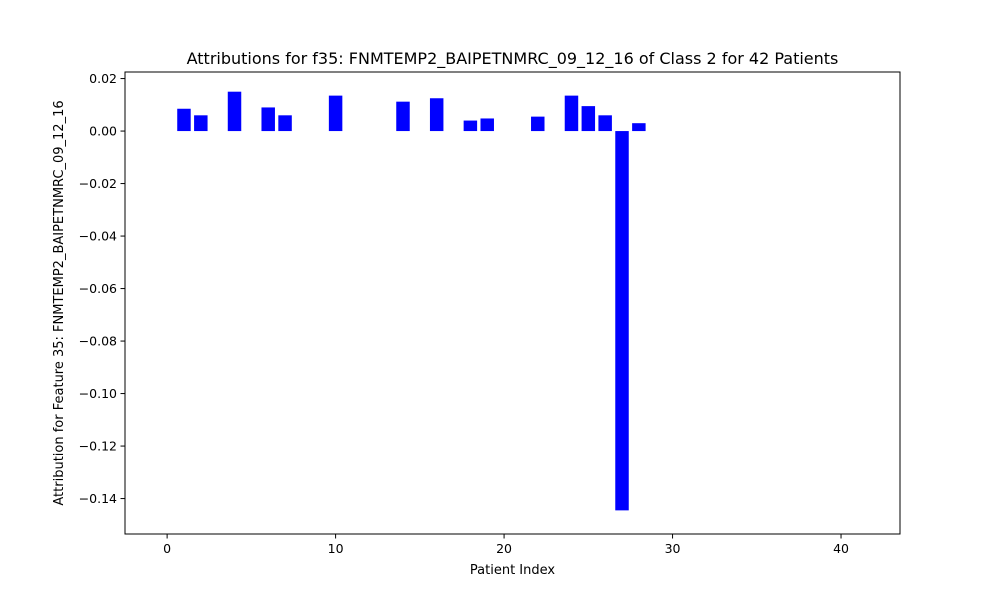  I want to click on y-tick-label: −0.14, so click(98, 498).